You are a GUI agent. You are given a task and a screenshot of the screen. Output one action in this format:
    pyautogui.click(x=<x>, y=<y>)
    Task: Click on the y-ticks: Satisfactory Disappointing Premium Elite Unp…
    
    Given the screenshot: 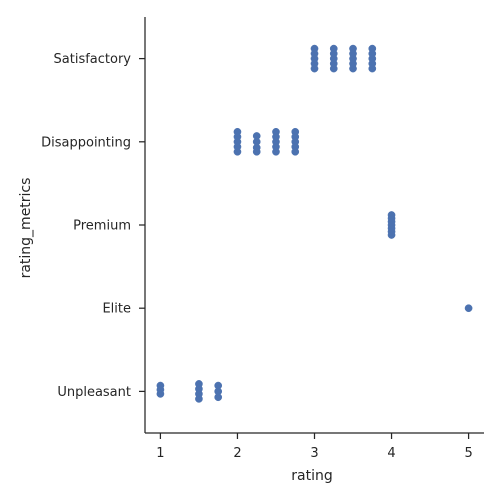 What is the action you would take?
    pyautogui.click(x=93, y=226)
    